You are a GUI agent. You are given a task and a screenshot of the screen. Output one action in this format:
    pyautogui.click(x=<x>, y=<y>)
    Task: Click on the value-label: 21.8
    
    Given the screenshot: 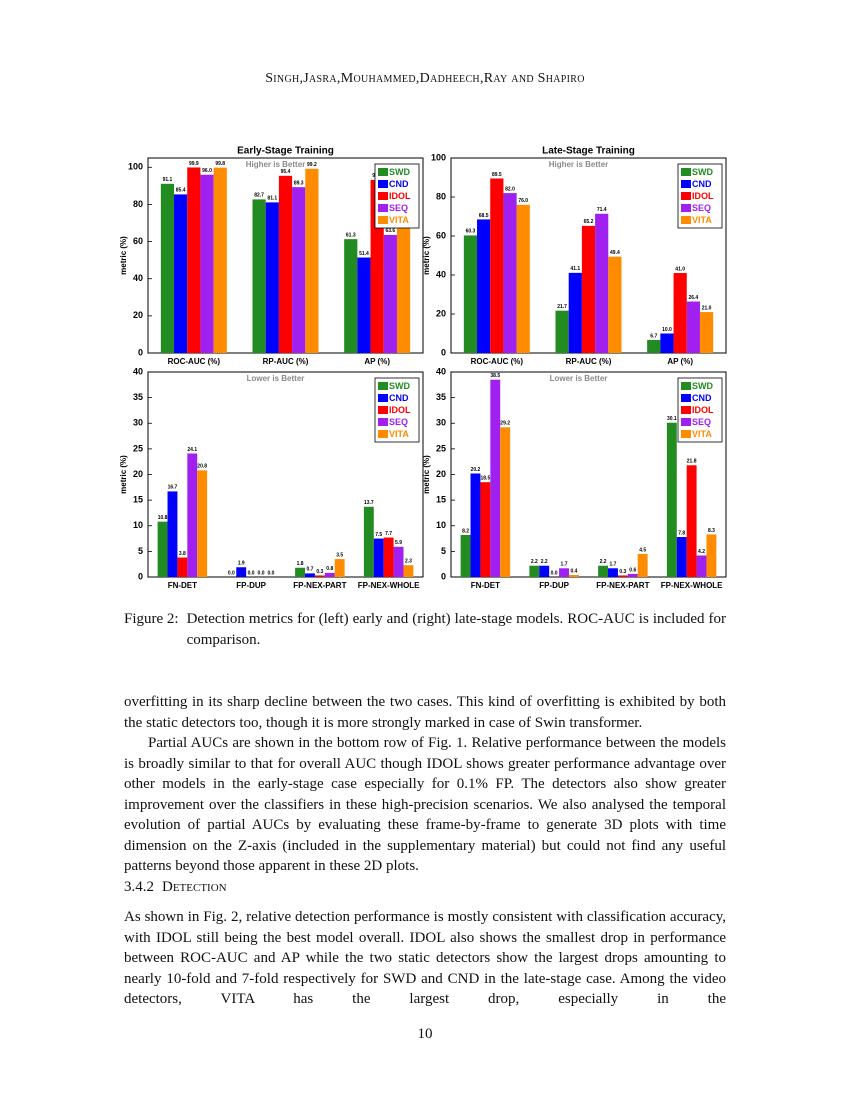 What is the action you would take?
    pyautogui.click(x=692, y=462)
    